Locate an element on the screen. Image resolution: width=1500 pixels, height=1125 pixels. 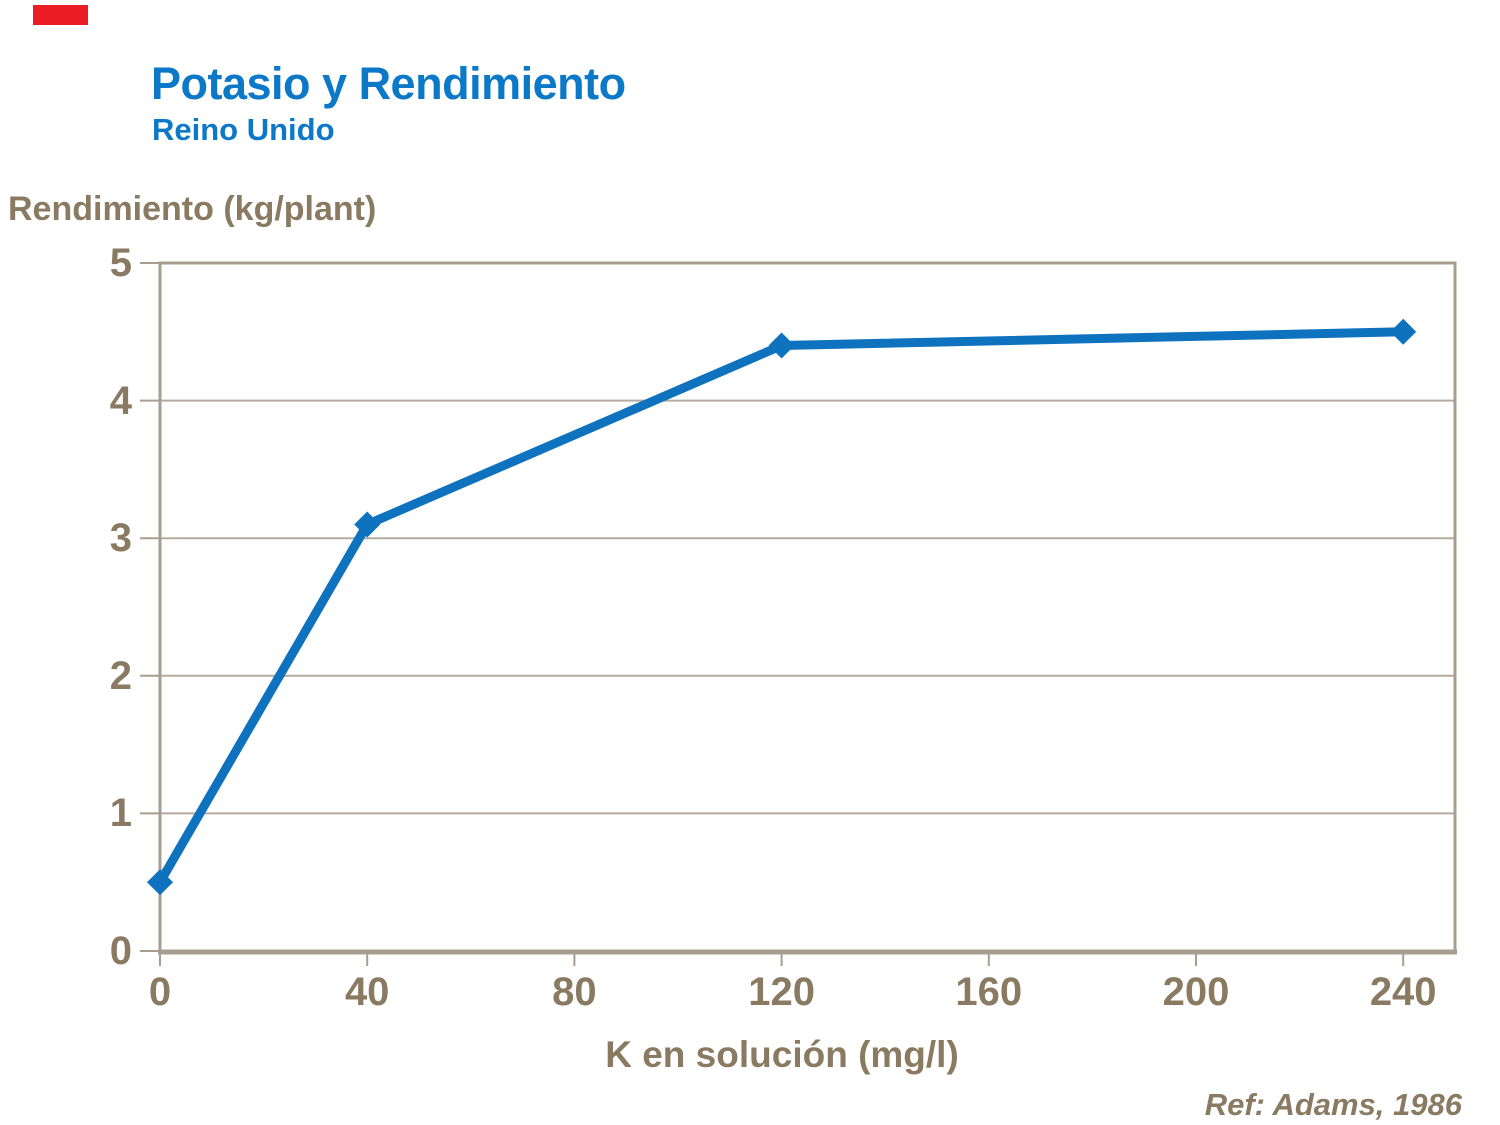
x-tick-label: 200 is located at coordinates (1196, 992).